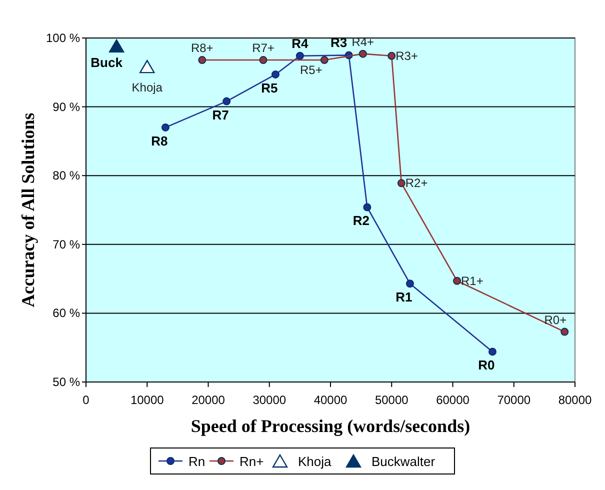 This screenshot has height=490, width=605. I want to click on x-tick-label: 0, so click(86, 400).